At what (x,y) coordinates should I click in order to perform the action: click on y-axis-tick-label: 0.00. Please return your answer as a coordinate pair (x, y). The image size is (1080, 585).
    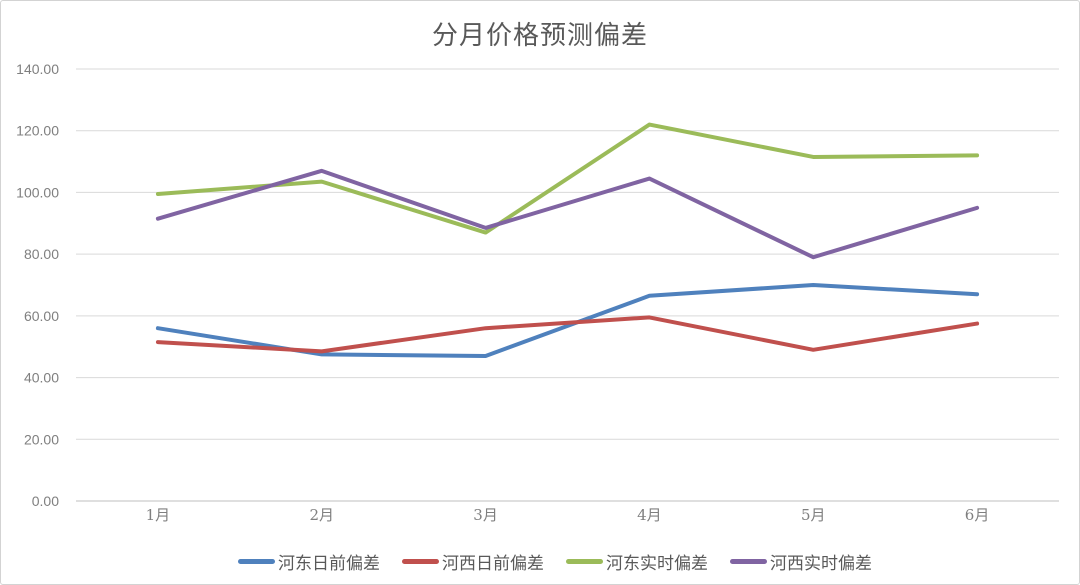
    Looking at the image, I should click on (45, 501).